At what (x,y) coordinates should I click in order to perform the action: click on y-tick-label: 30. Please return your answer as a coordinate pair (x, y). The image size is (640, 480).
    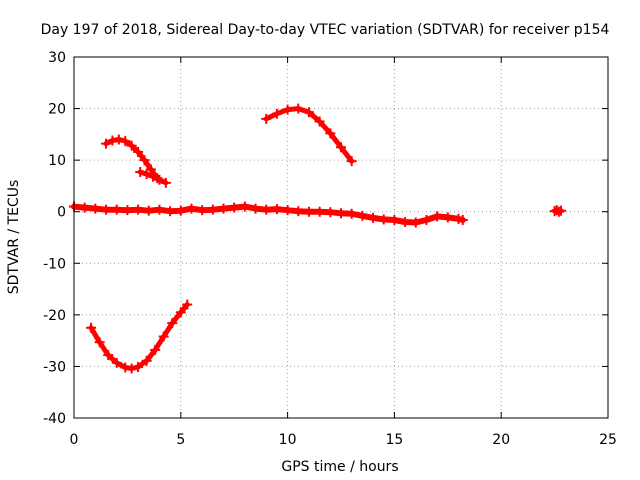
    Looking at the image, I should click on (57, 58).